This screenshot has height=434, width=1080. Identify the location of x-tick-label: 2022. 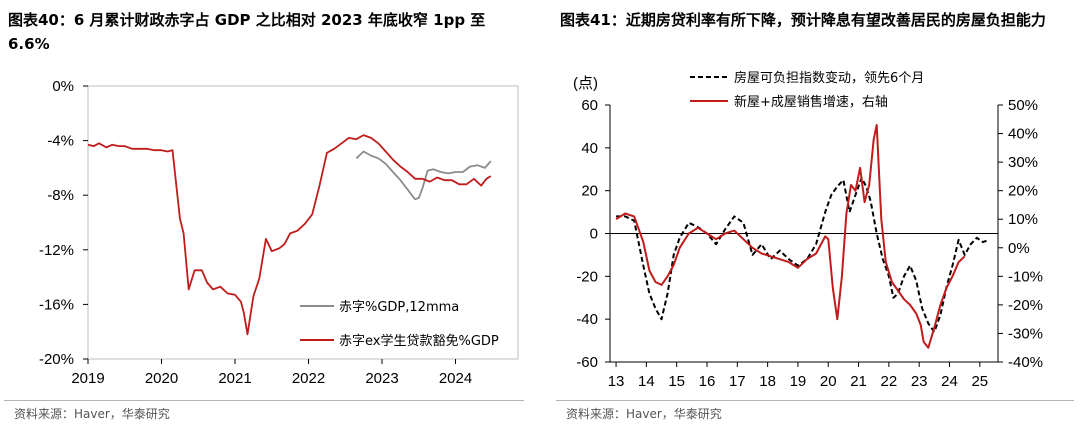
(308, 378).